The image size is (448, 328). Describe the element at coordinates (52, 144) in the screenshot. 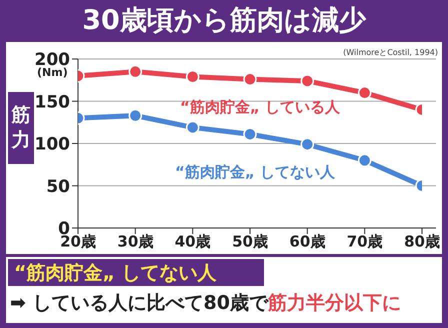

I see `y-tick-label: 100` at that location.